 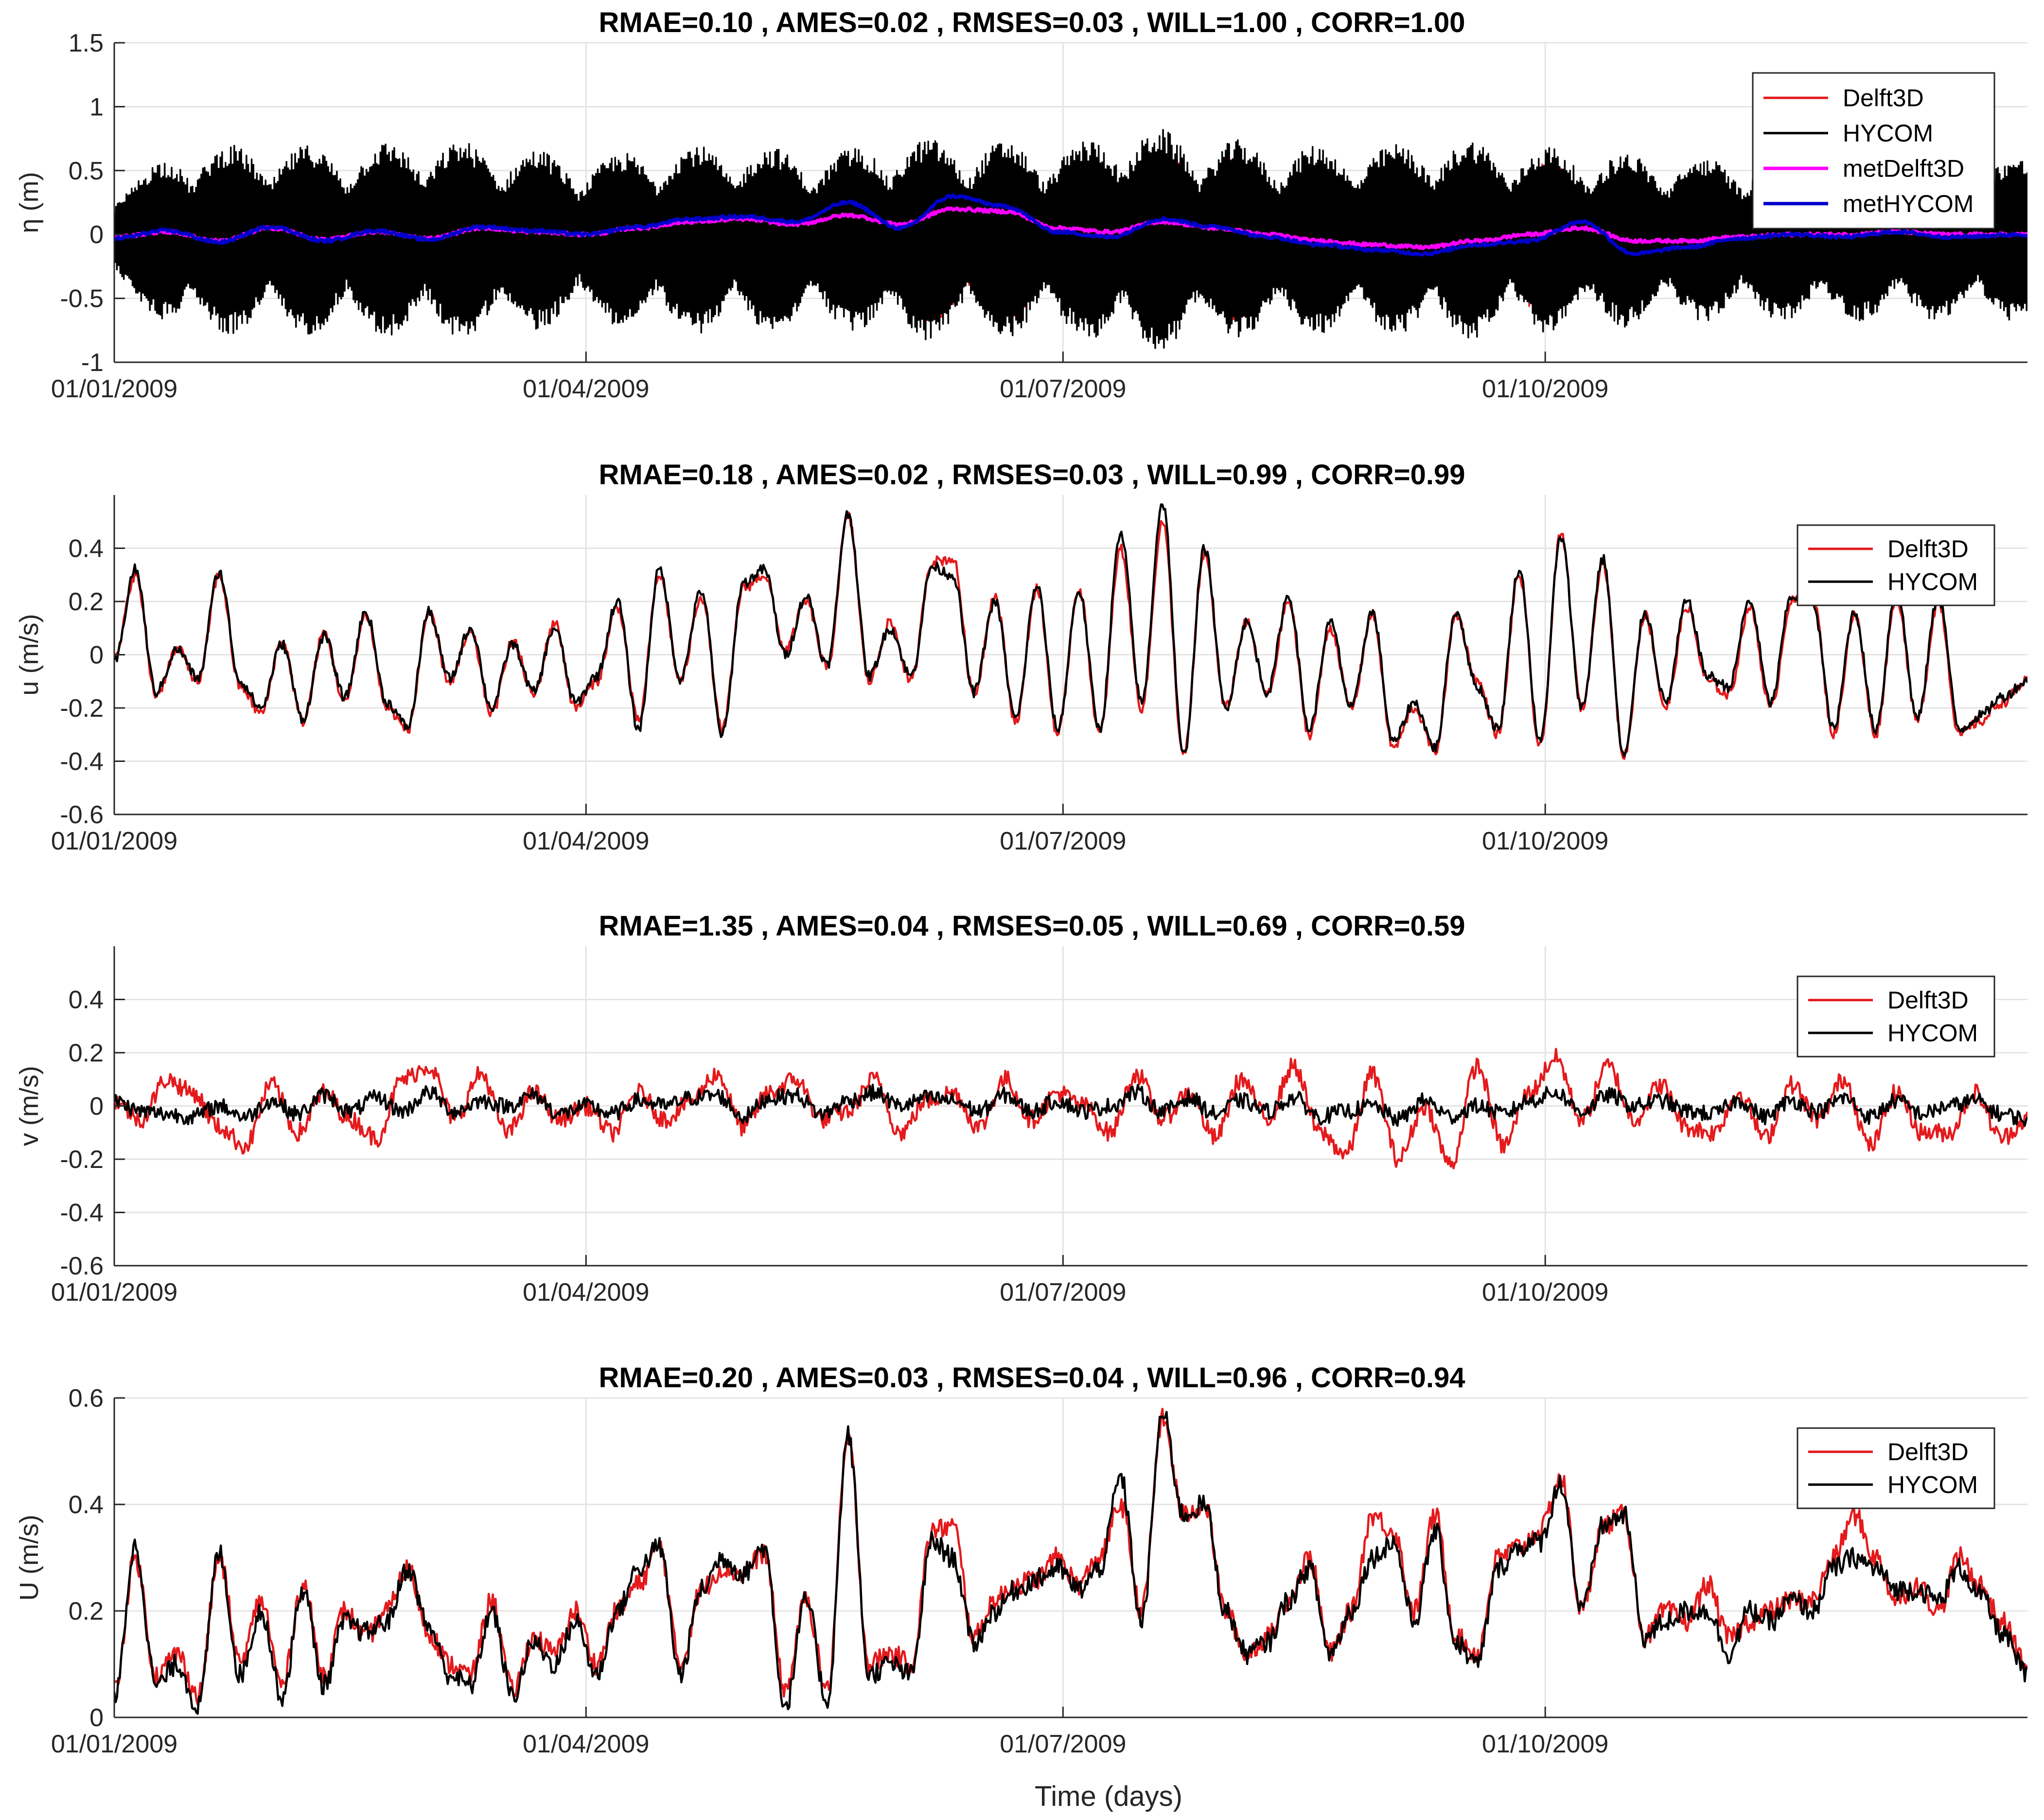 I want to click on y-tick-label: -0.5, so click(x=82, y=299).